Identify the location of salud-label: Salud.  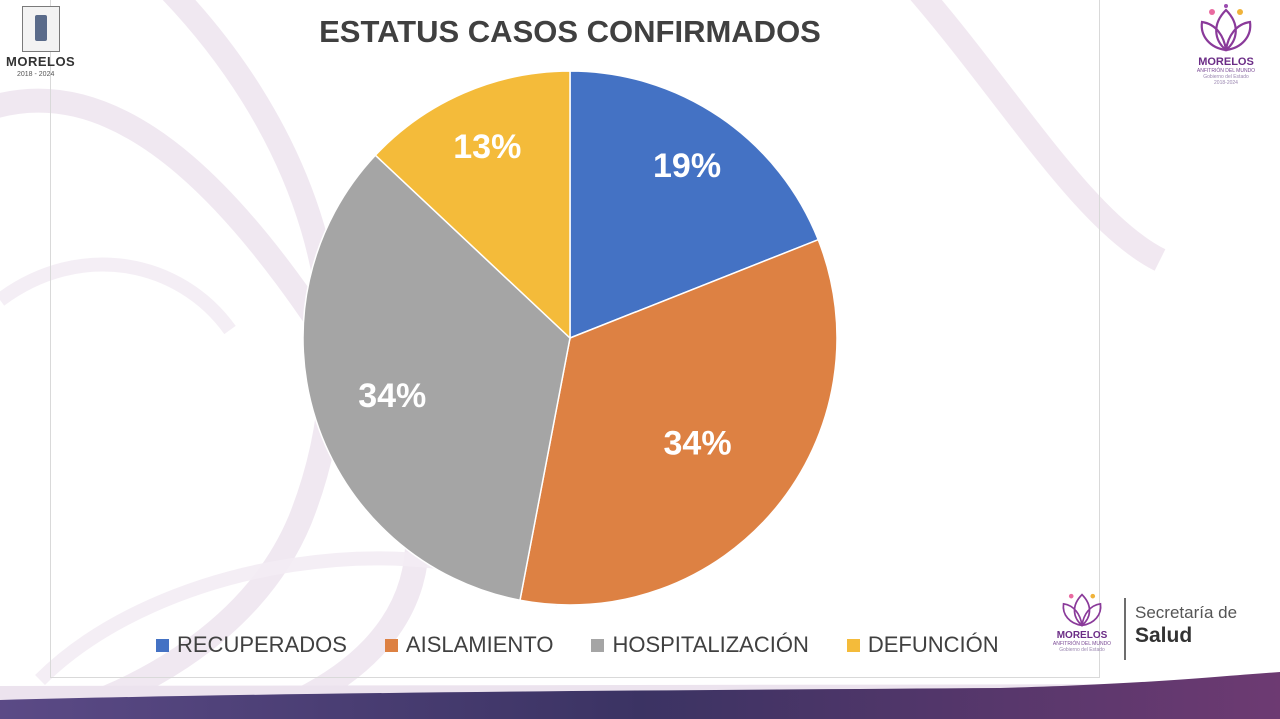
(1164, 635).